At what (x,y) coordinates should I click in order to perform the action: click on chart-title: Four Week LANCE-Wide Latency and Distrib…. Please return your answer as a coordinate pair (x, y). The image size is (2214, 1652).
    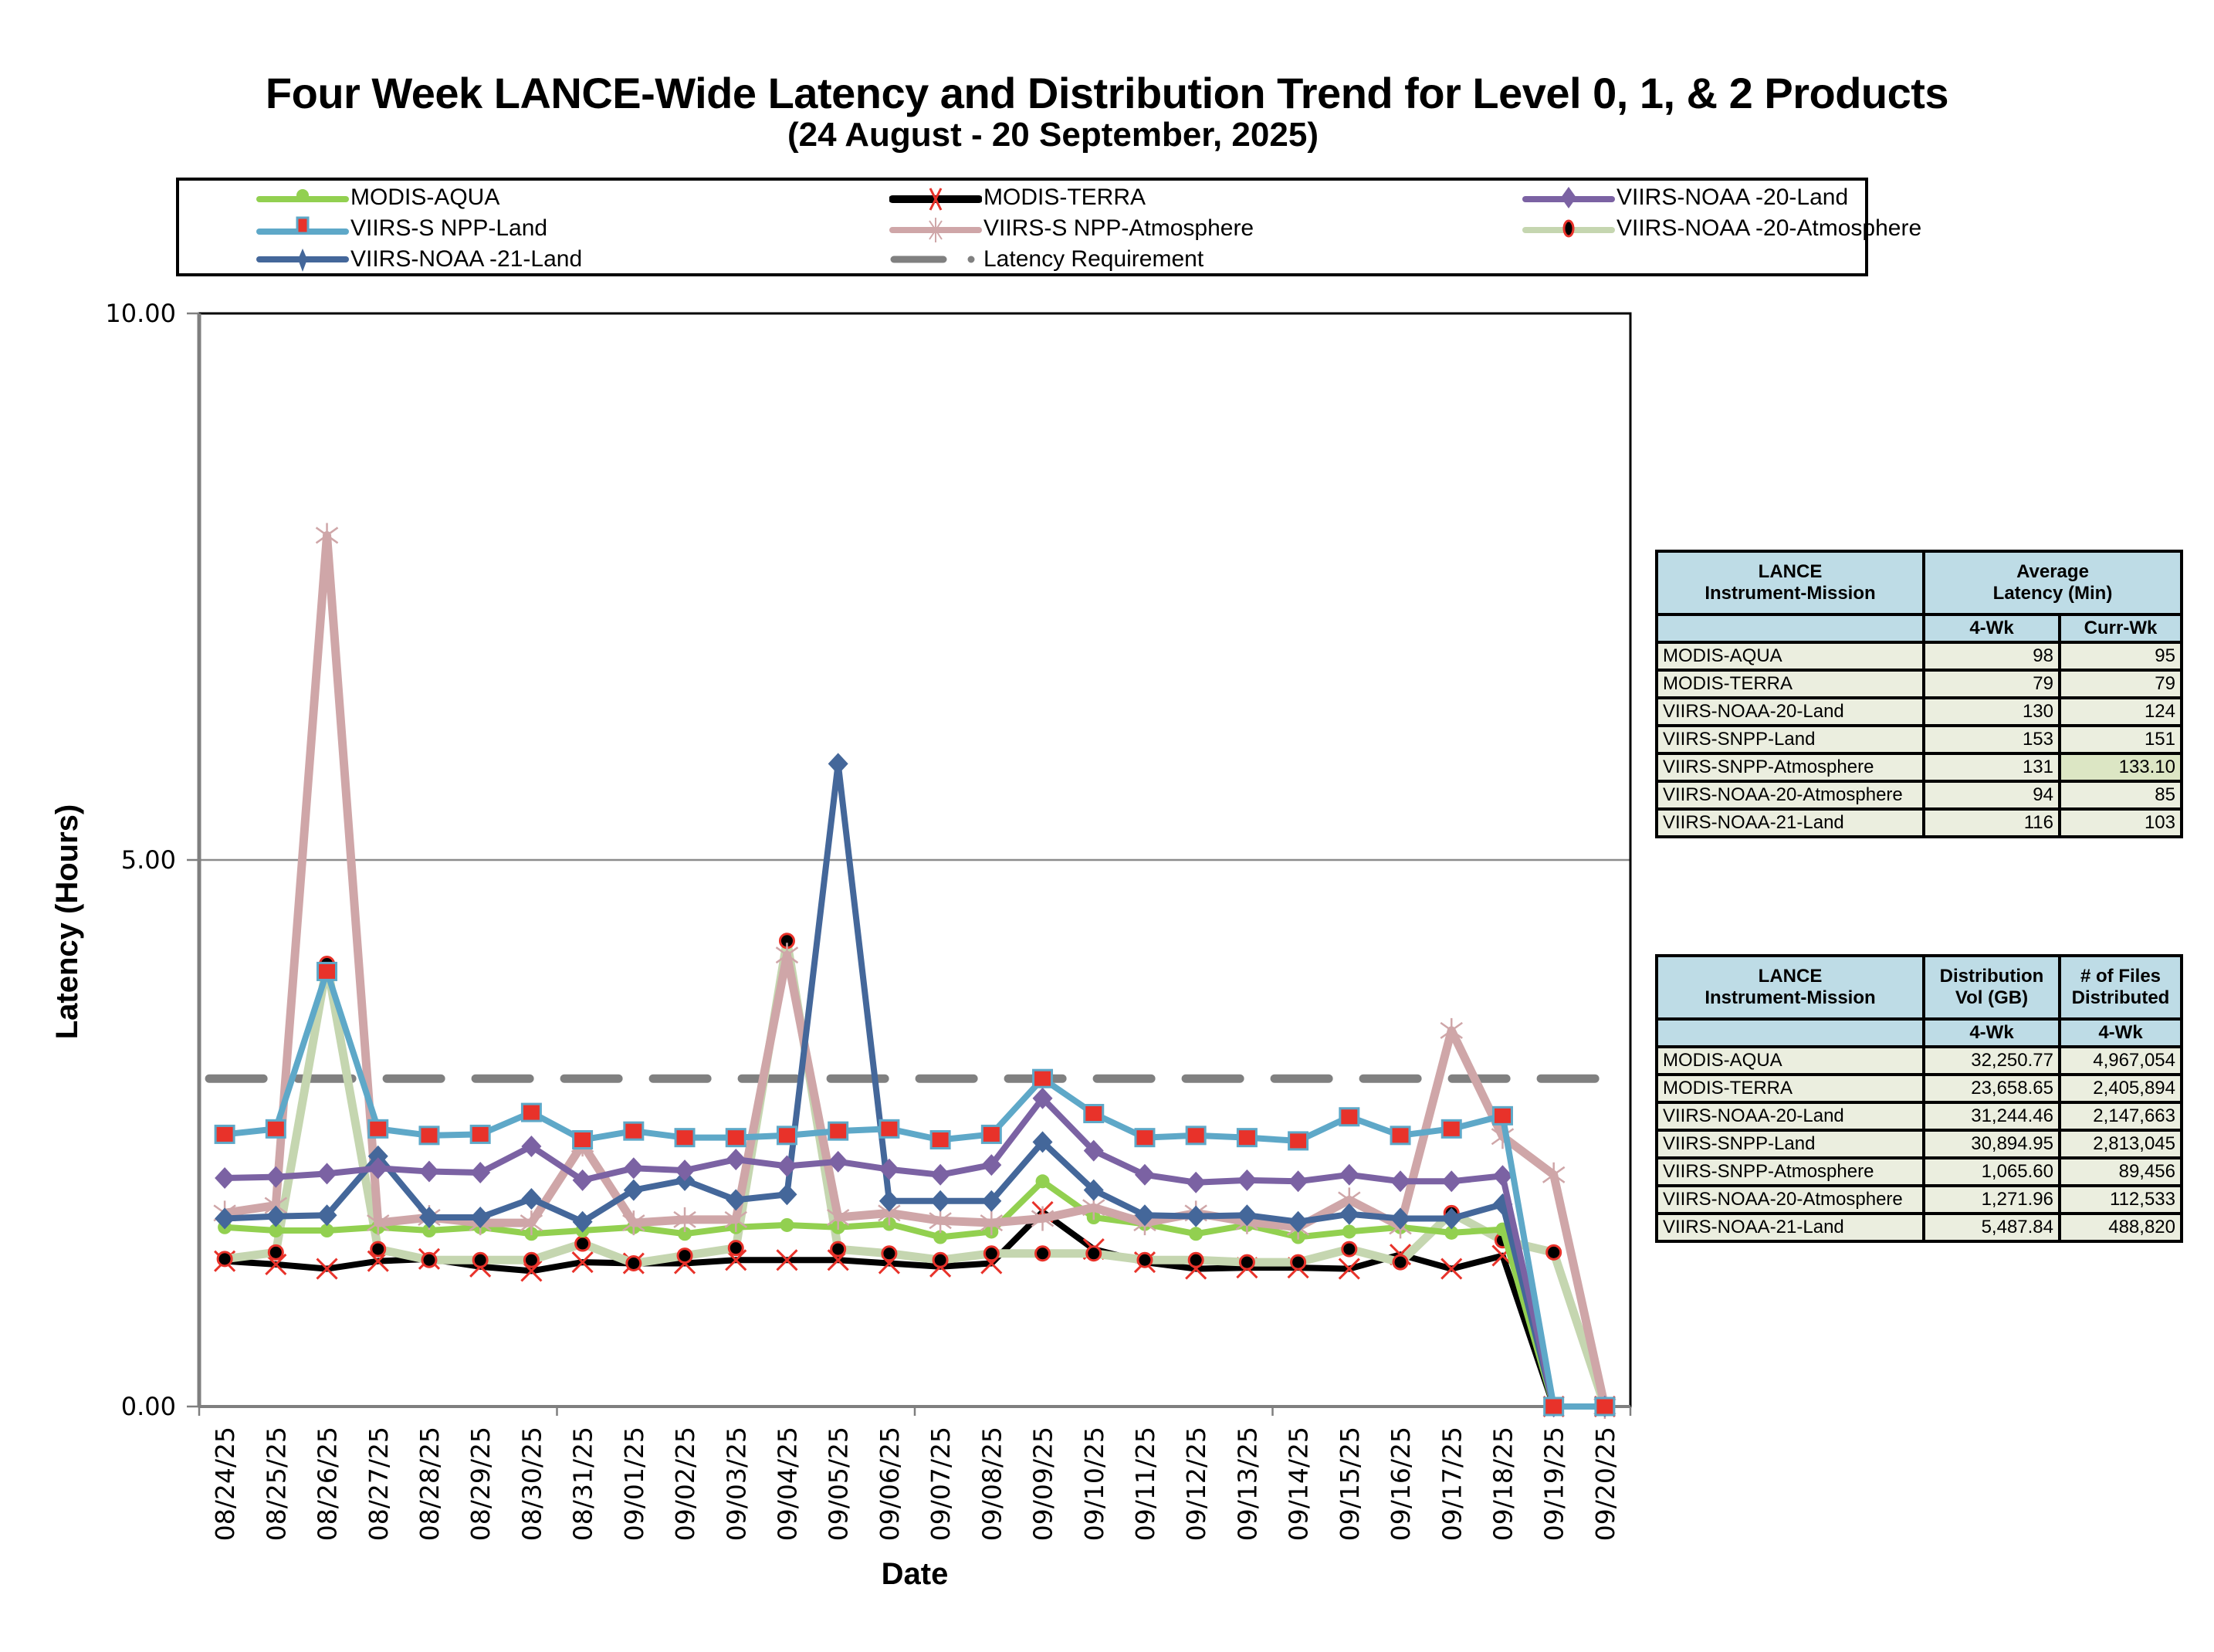
    Looking at the image, I should click on (1107, 93).